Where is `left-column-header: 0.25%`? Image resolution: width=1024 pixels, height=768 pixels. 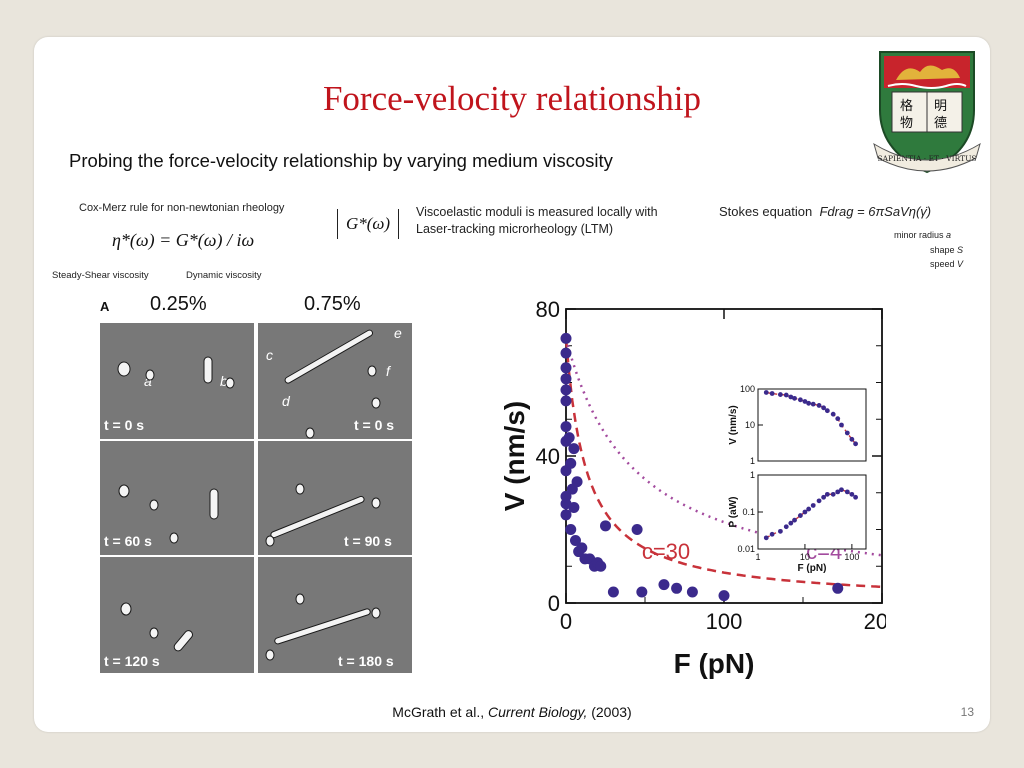
left-column-header: 0.25% is located at coordinates (178, 304).